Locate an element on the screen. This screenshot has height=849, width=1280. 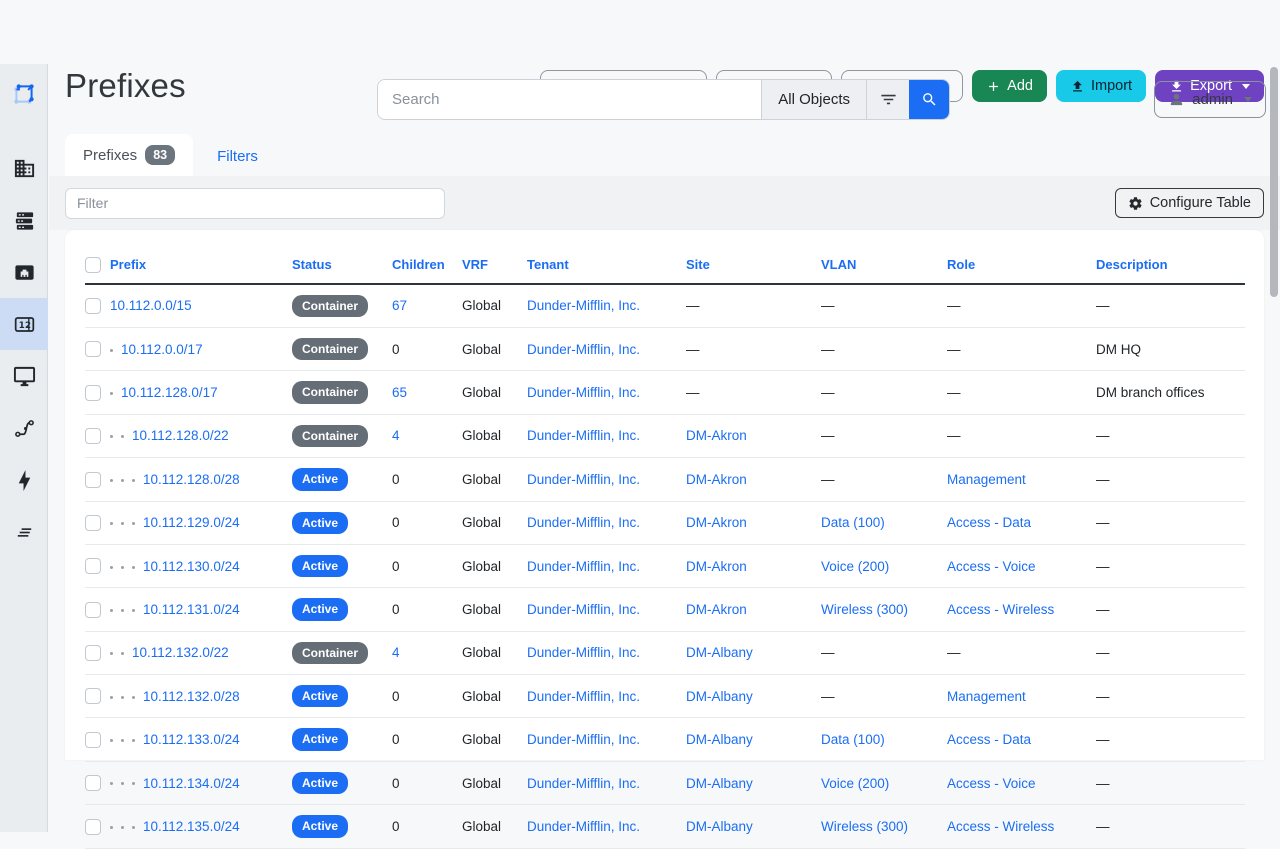
prefix-link: 10.112.128.0/22 is located at coordinates (180, 436).